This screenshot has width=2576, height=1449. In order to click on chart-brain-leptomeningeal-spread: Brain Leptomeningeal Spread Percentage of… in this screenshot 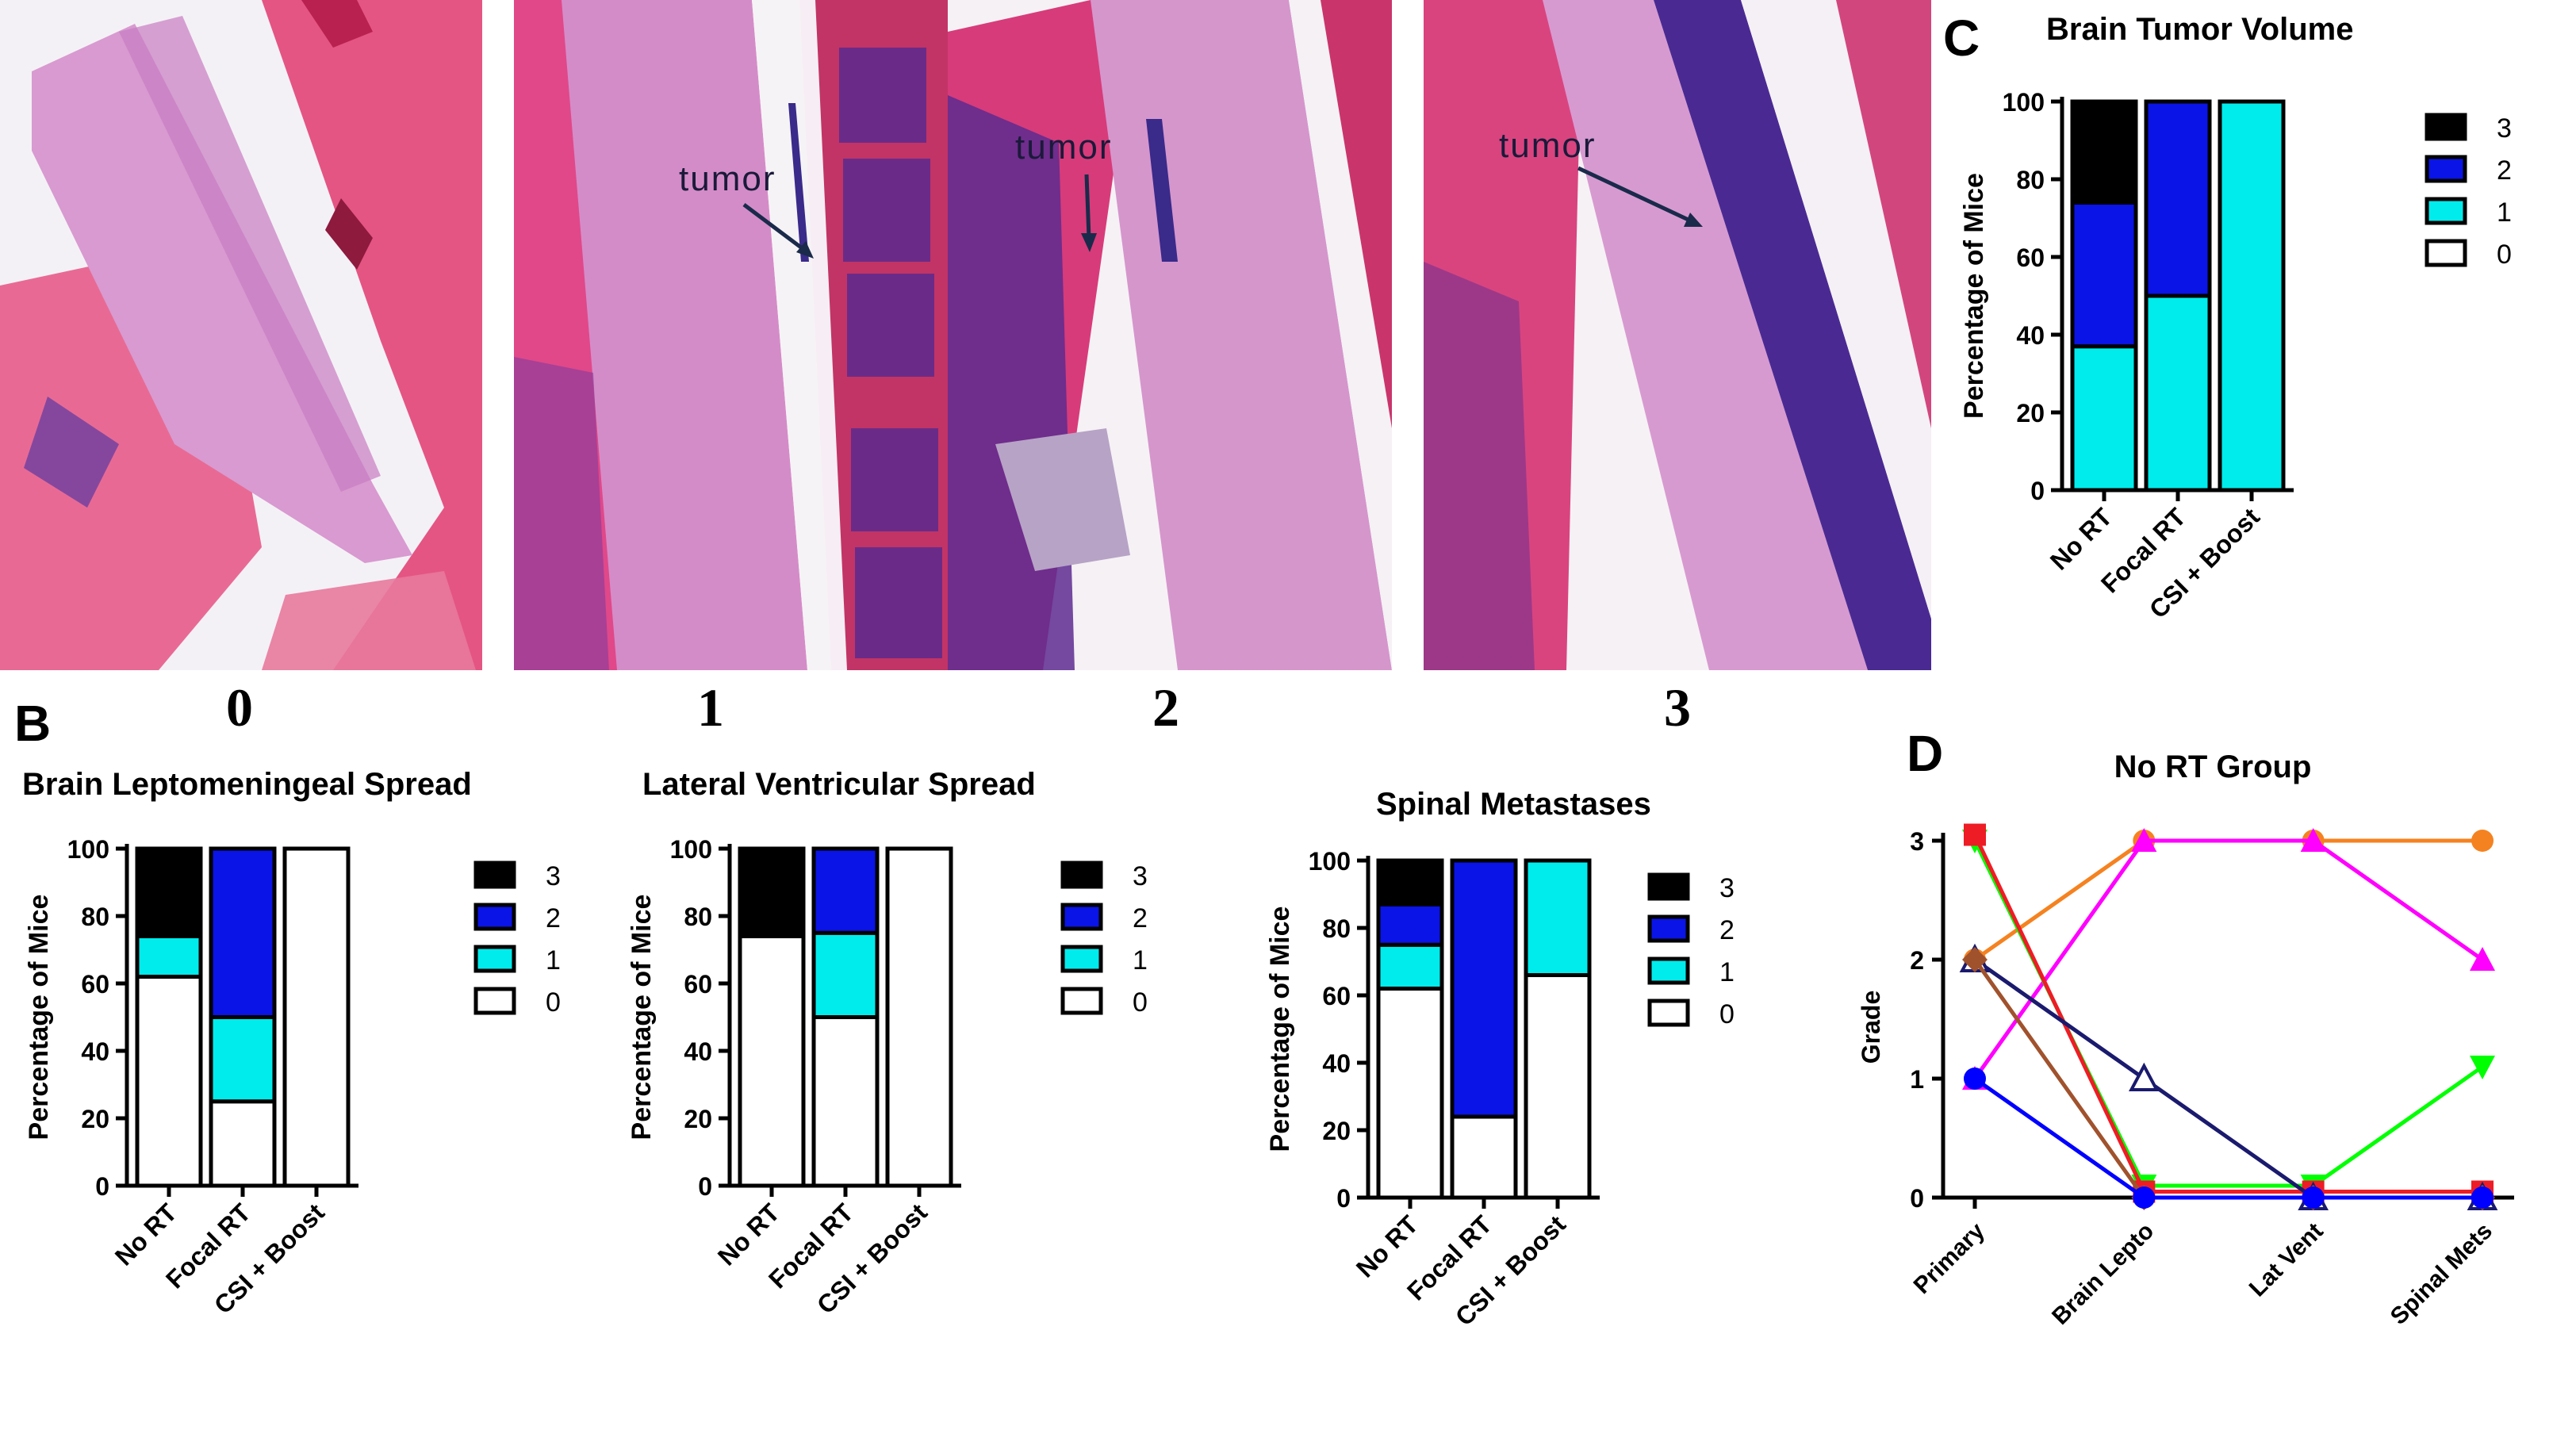, I will do `click(291, 1044)`.